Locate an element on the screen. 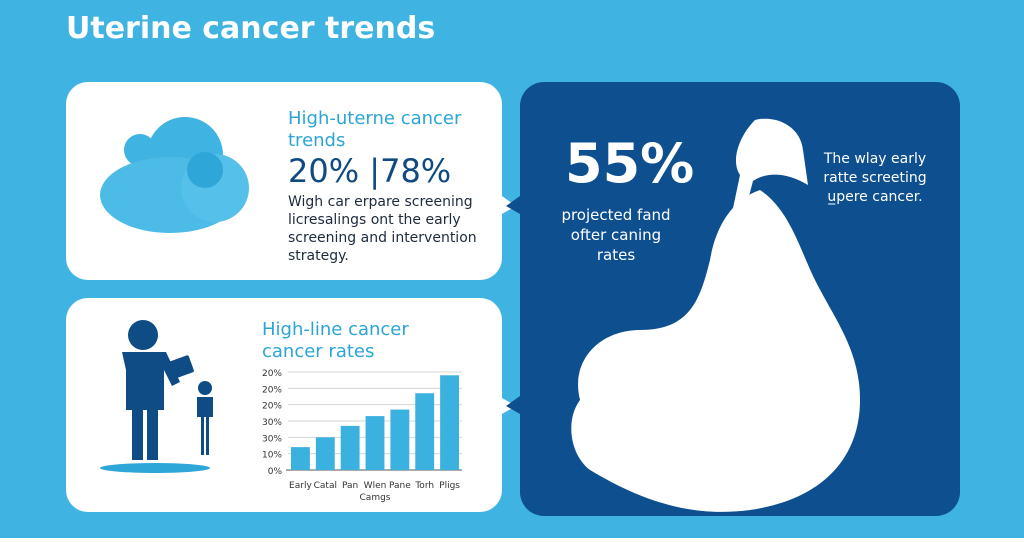 This screenshot has width=1024, height=542. x-axis-label: Camgs is located at coordinates (375, 498).